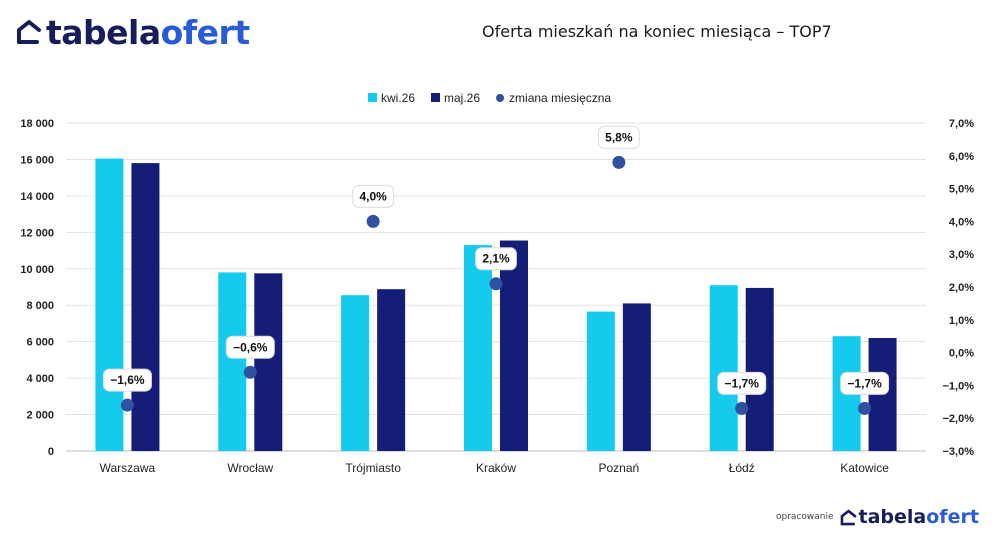  What do you see at coordinates (961, 157) in the screenshot?
I see `y-right-tick-label: 6,0%` at bounding box center [961, 157].